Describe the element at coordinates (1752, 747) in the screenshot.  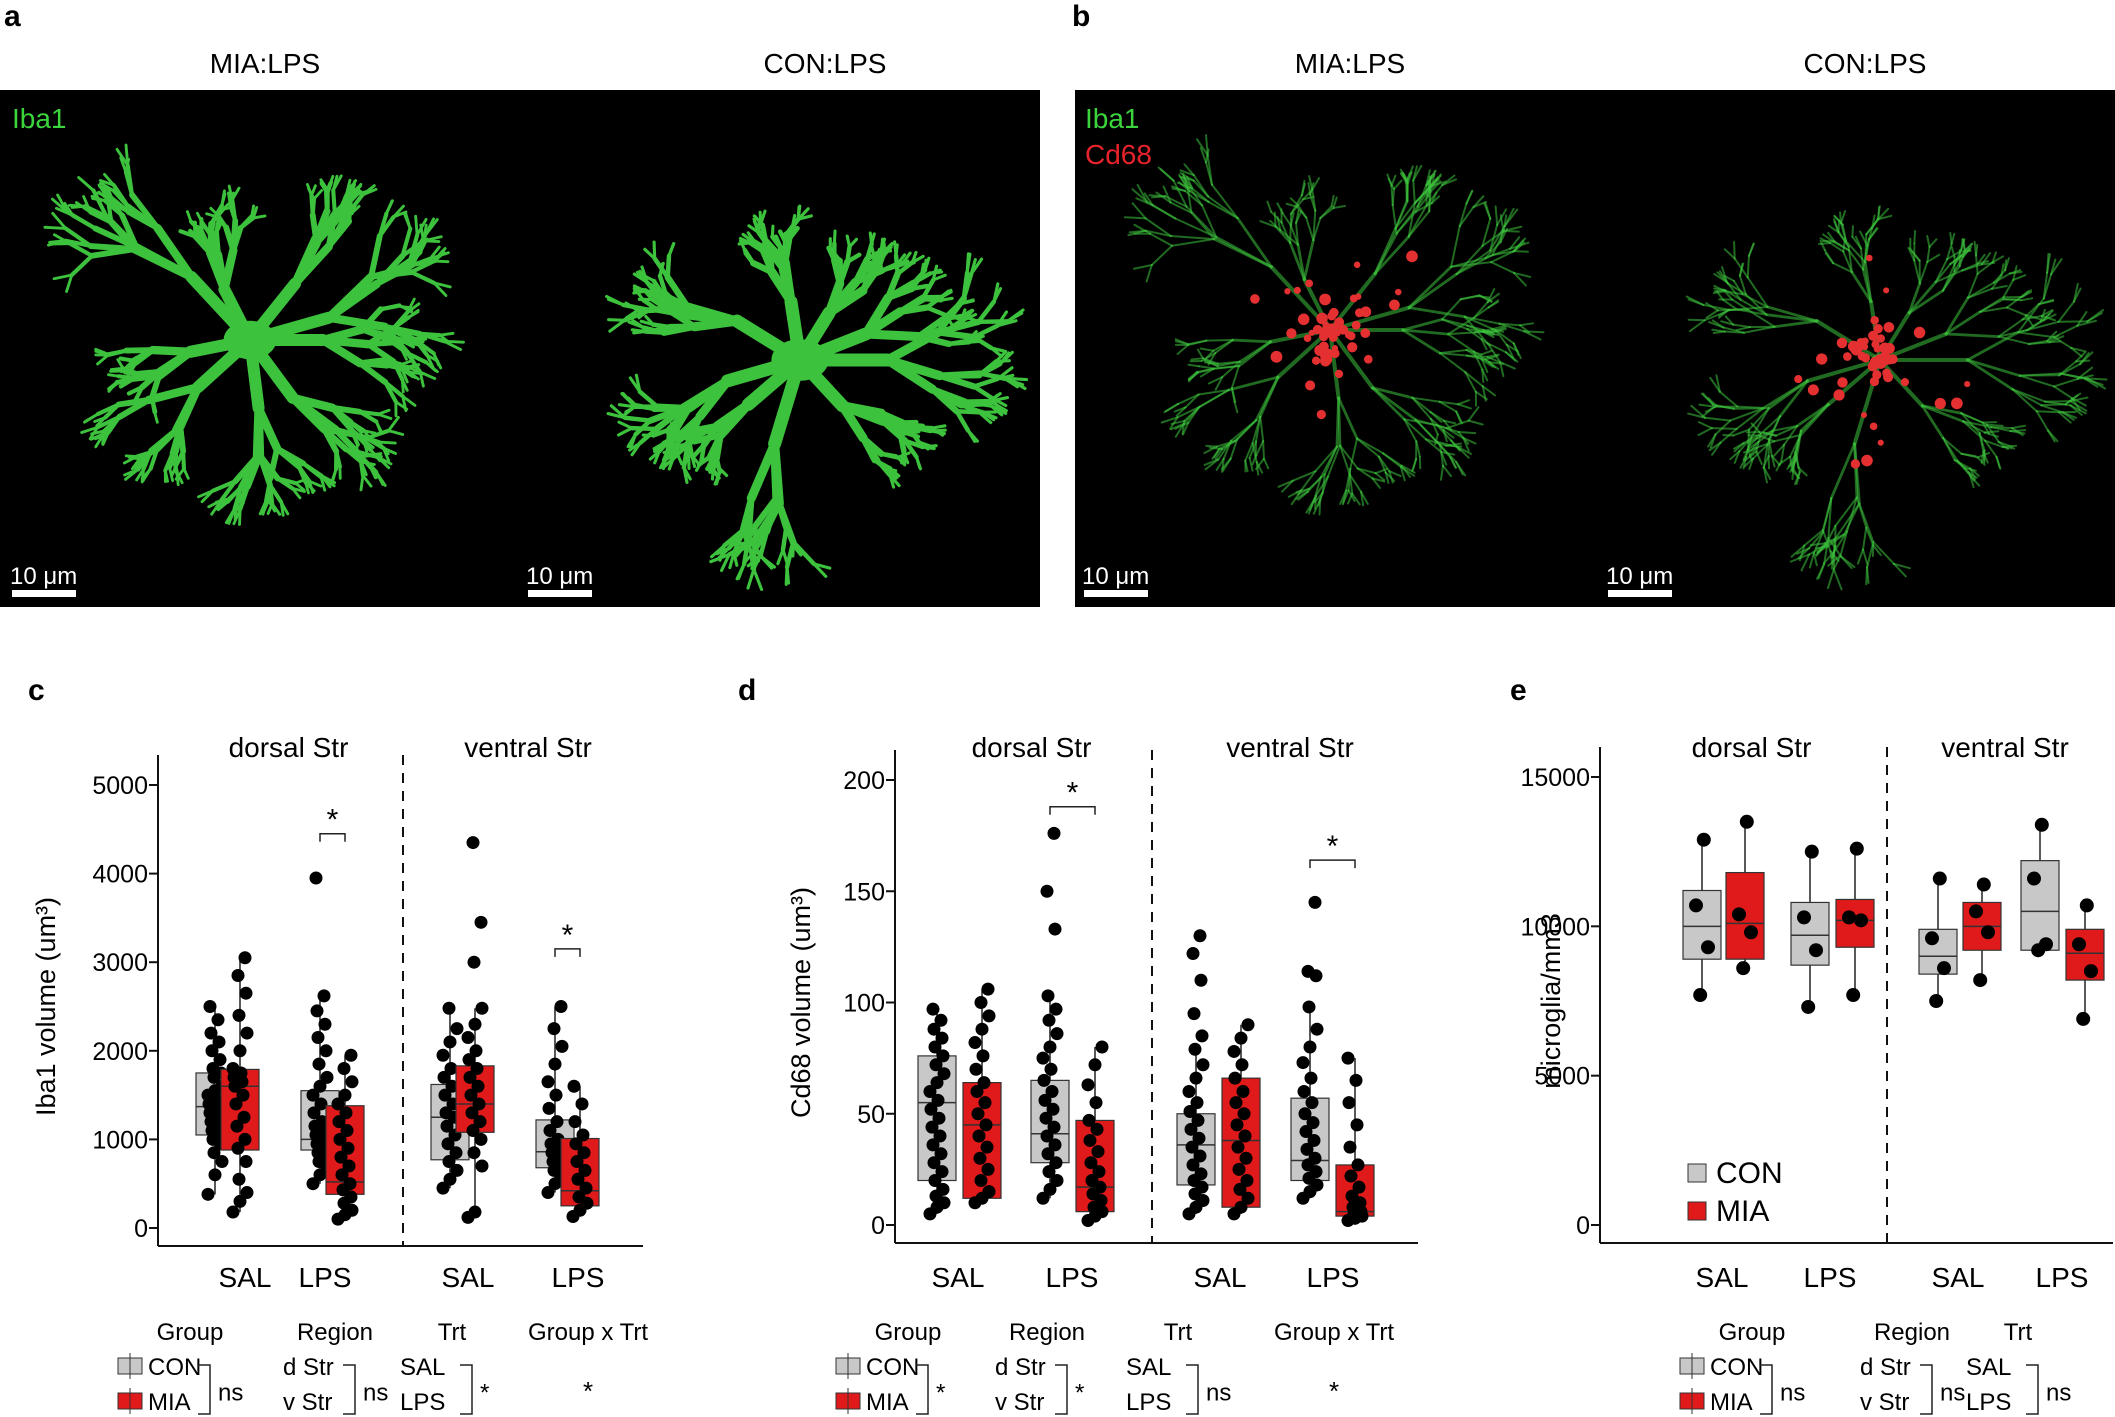
I see `region-title: dorsal Str` at that location.